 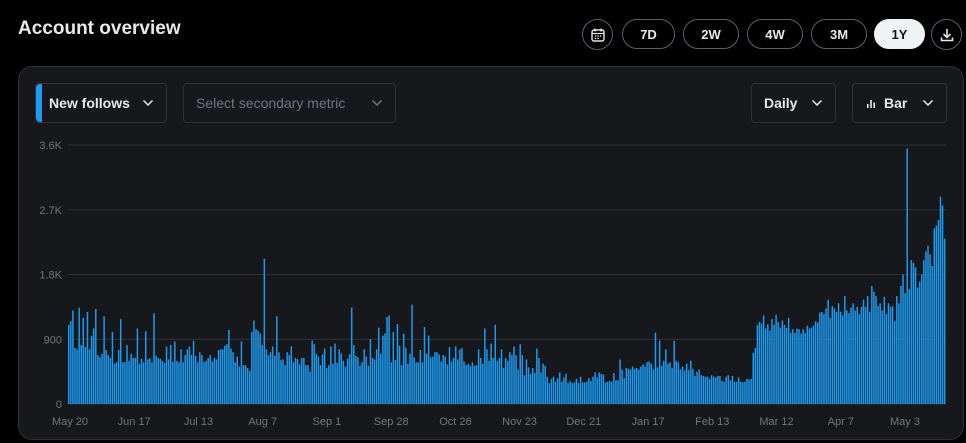 What do you see at coordinates (899, 34) in the screenshot?
I see `range-1y-button: 1Y` at bounding box center [899, 34].